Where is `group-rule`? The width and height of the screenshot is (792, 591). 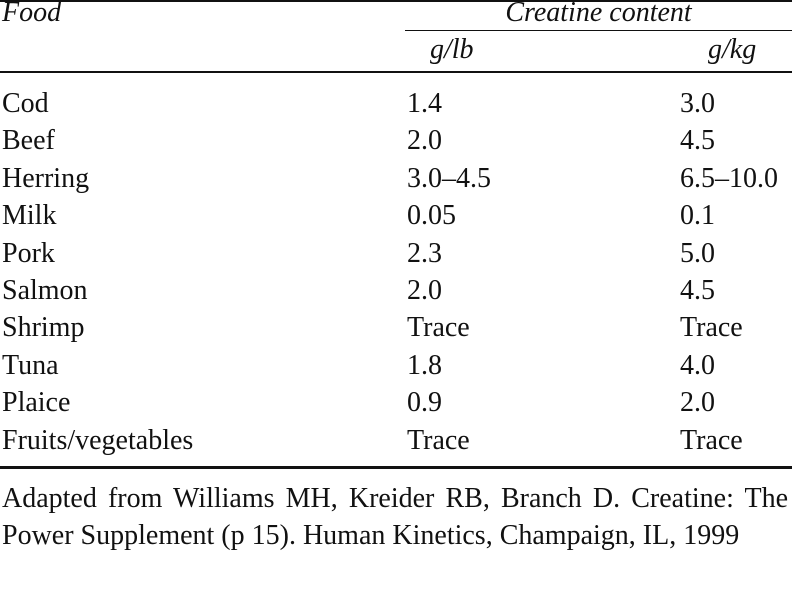
group-rule is located at coordinates (598, 30).